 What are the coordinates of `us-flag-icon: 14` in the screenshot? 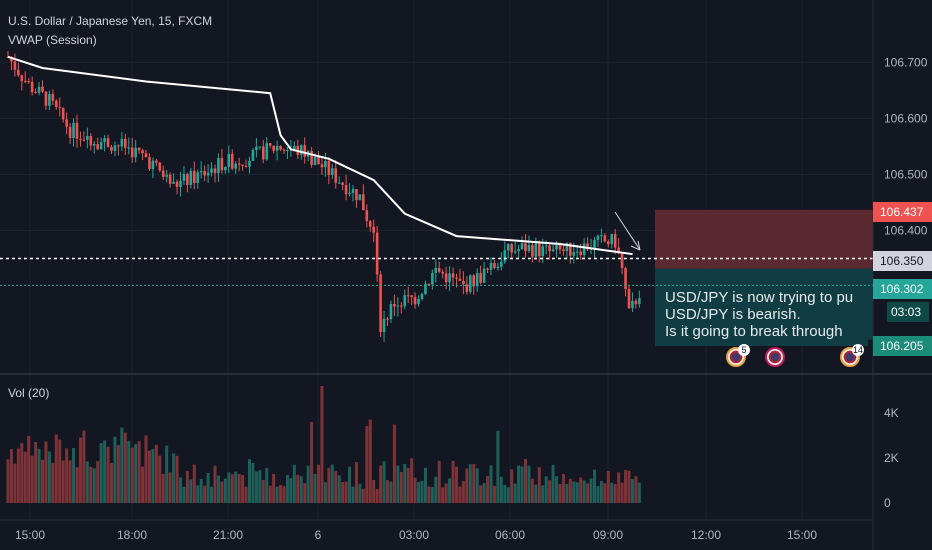 It's located at (852, 355).